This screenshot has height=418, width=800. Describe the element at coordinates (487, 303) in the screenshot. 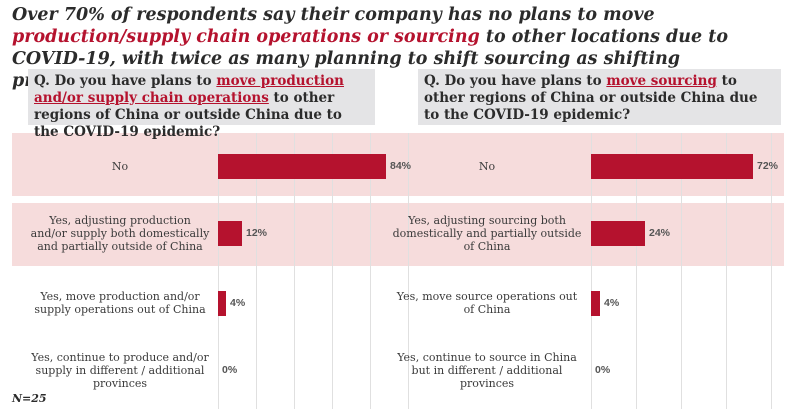

I see `category-label: Yes, move source operations out of China` at that location.